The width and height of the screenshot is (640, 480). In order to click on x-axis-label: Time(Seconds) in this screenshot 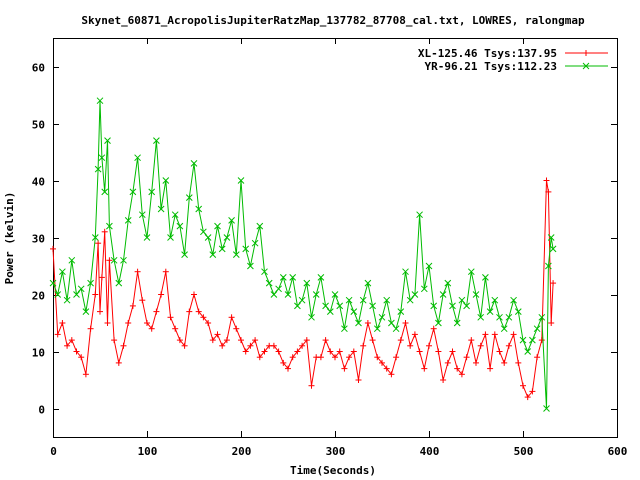, I will do `click(333, 470)`.